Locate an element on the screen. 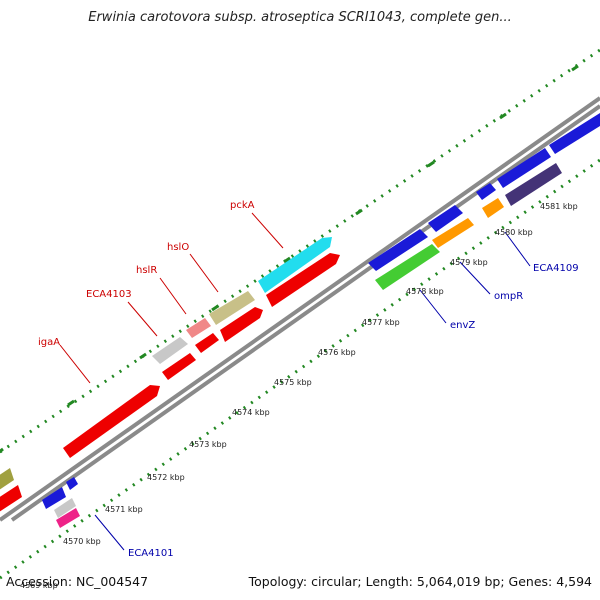  tick-label-4580: 4580 kbp is located at coordinates (514, 232).